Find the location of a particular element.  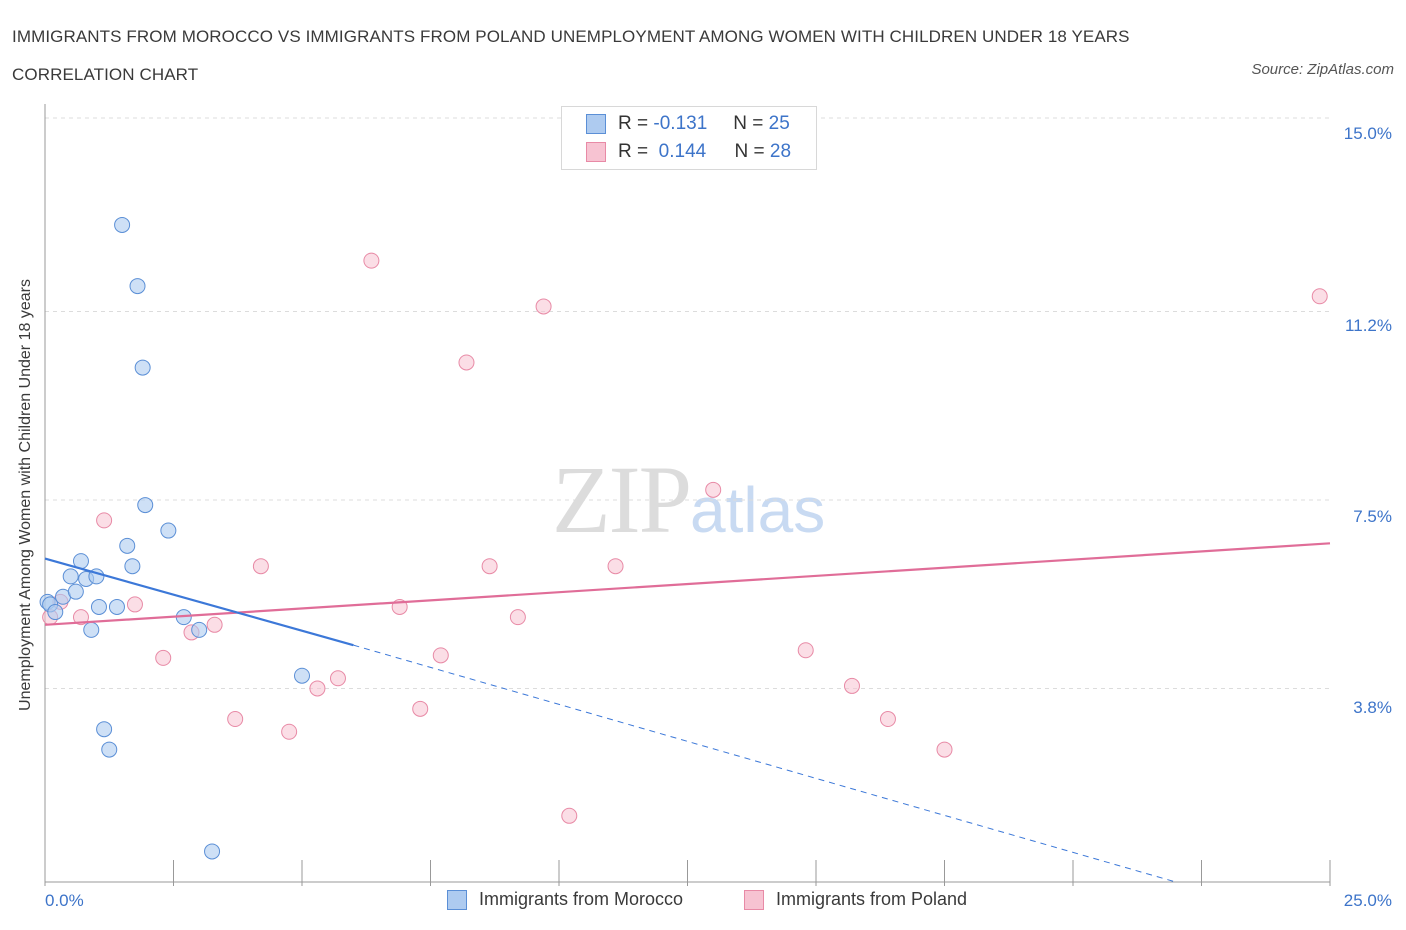

legend-row-poland: R = 0.144 N = 28 is located at coordinates (688, 152).